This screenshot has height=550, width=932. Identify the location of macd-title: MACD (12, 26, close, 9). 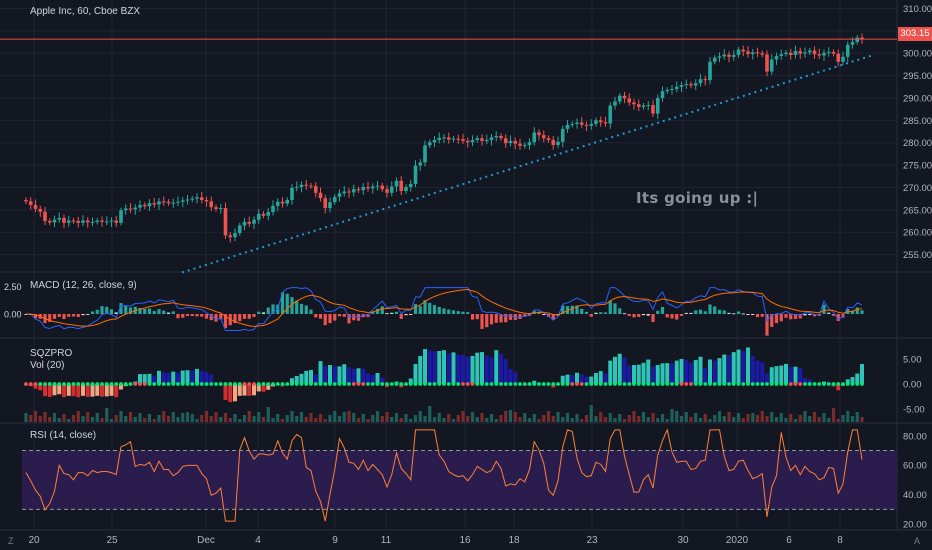
(83, 285).